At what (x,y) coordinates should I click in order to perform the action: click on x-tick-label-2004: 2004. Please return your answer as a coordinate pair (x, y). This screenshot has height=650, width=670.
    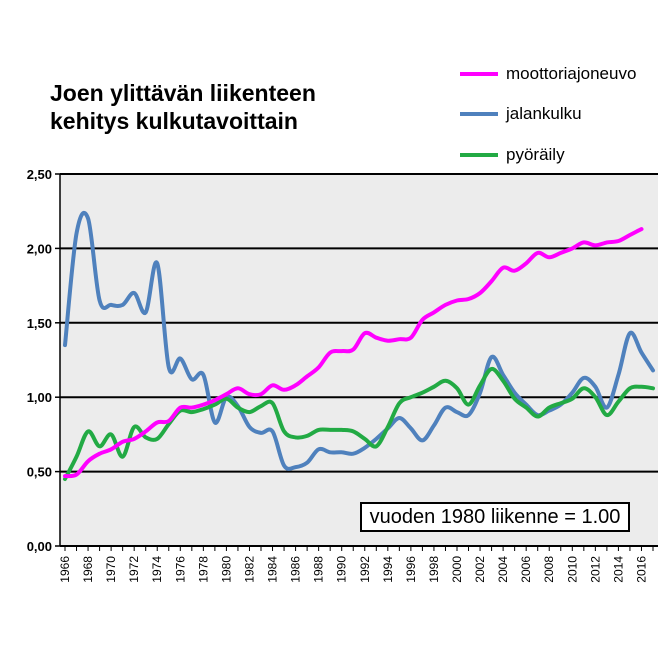
    Looking at the image, I should click on (503, 569).